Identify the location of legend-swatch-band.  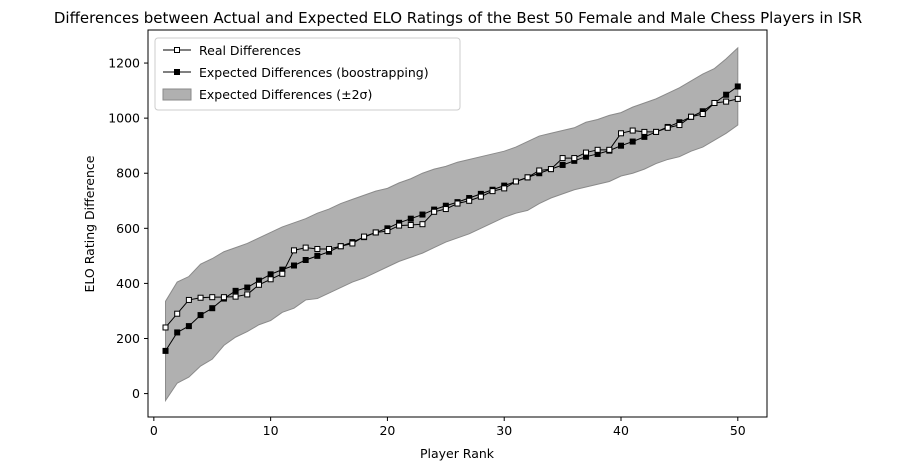
(177, 94).